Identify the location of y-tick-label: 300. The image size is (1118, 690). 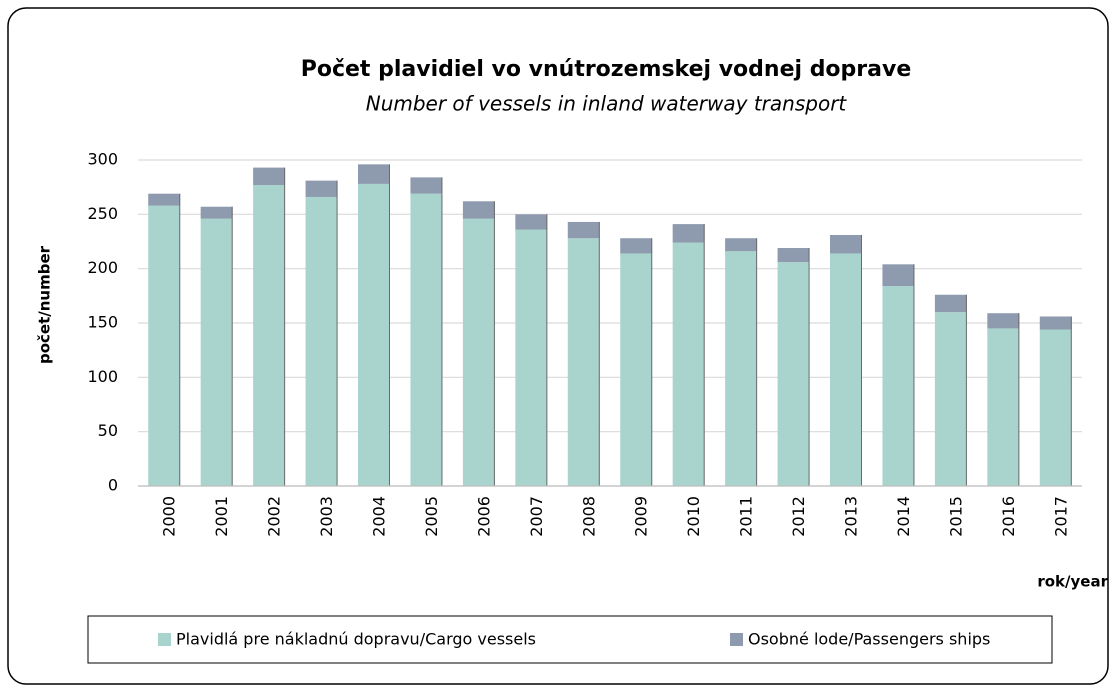
(102, 159).